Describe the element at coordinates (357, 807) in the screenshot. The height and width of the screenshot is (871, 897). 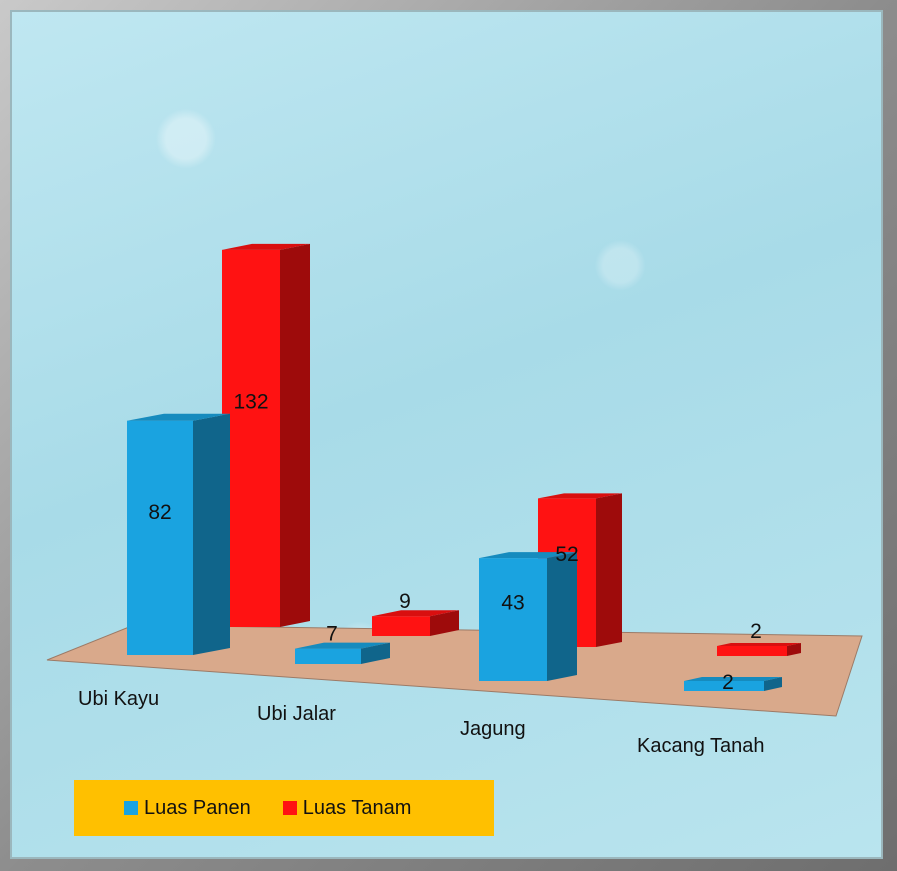
I see `legend-label-luas-tanam: Luas Tanam` at that location.